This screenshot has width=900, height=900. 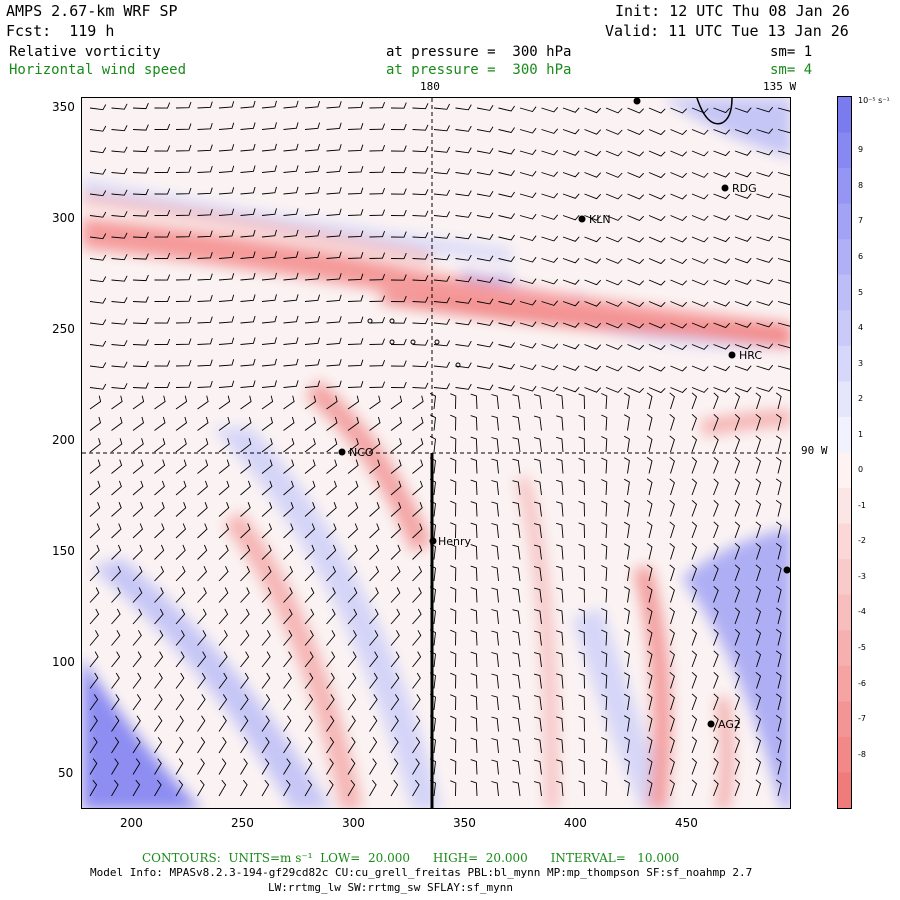 I want to click on station-label: KLN, so click(x=600, y=219).